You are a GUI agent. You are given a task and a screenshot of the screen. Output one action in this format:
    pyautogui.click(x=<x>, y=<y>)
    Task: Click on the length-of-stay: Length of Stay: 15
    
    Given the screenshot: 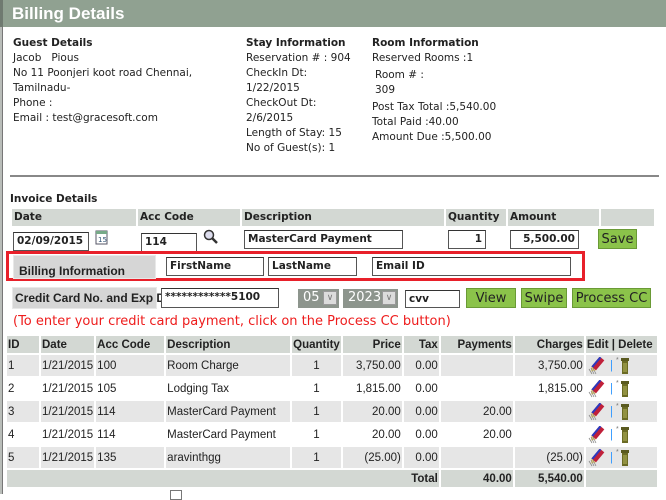 What is the action you would take?
    pyautogui.click(x=294, y=133)
    